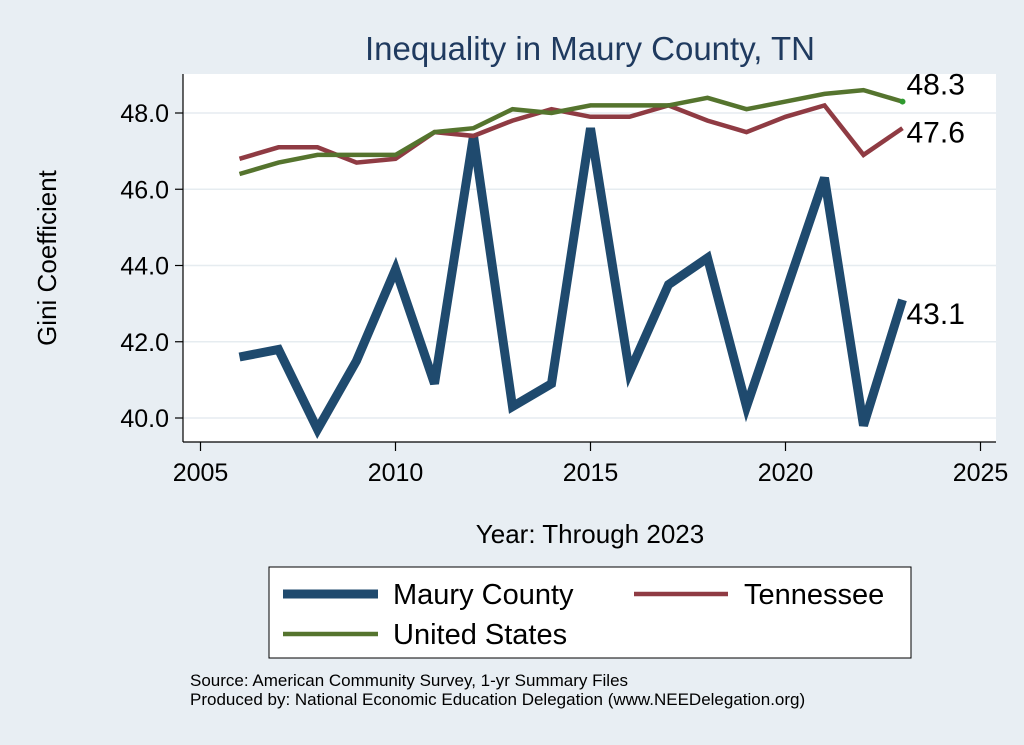  What do you see at coordinates (981, 473) in the screenshot?
I see `x-tick-label-4: 2025` at bounding box center [981, 473].